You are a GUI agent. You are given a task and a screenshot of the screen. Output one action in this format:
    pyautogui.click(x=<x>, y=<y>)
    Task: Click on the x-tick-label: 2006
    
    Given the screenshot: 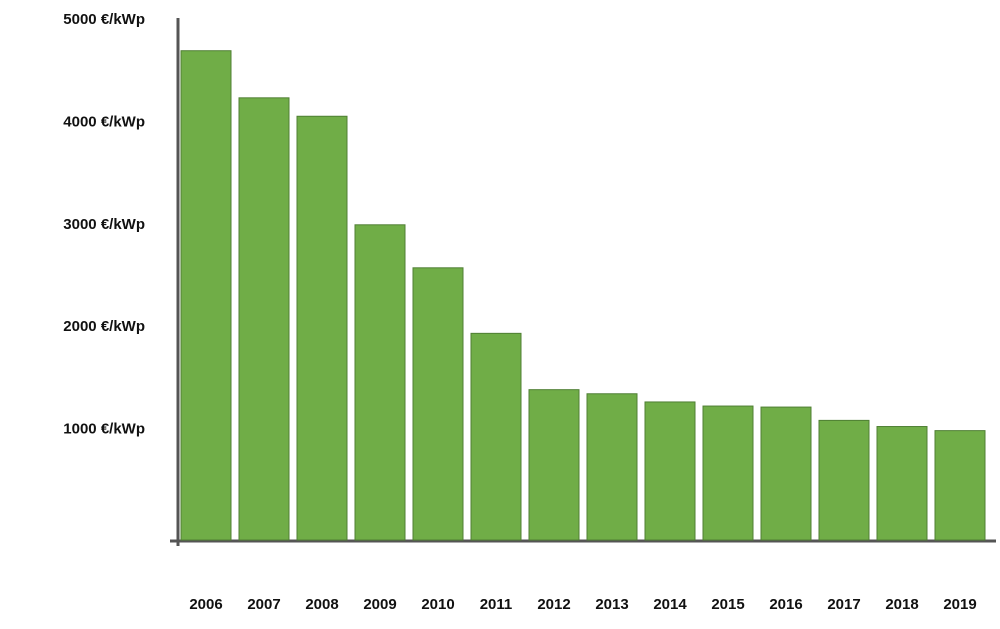 What is the action you would take?
    pyautogui.click(x=205, y=604)
    